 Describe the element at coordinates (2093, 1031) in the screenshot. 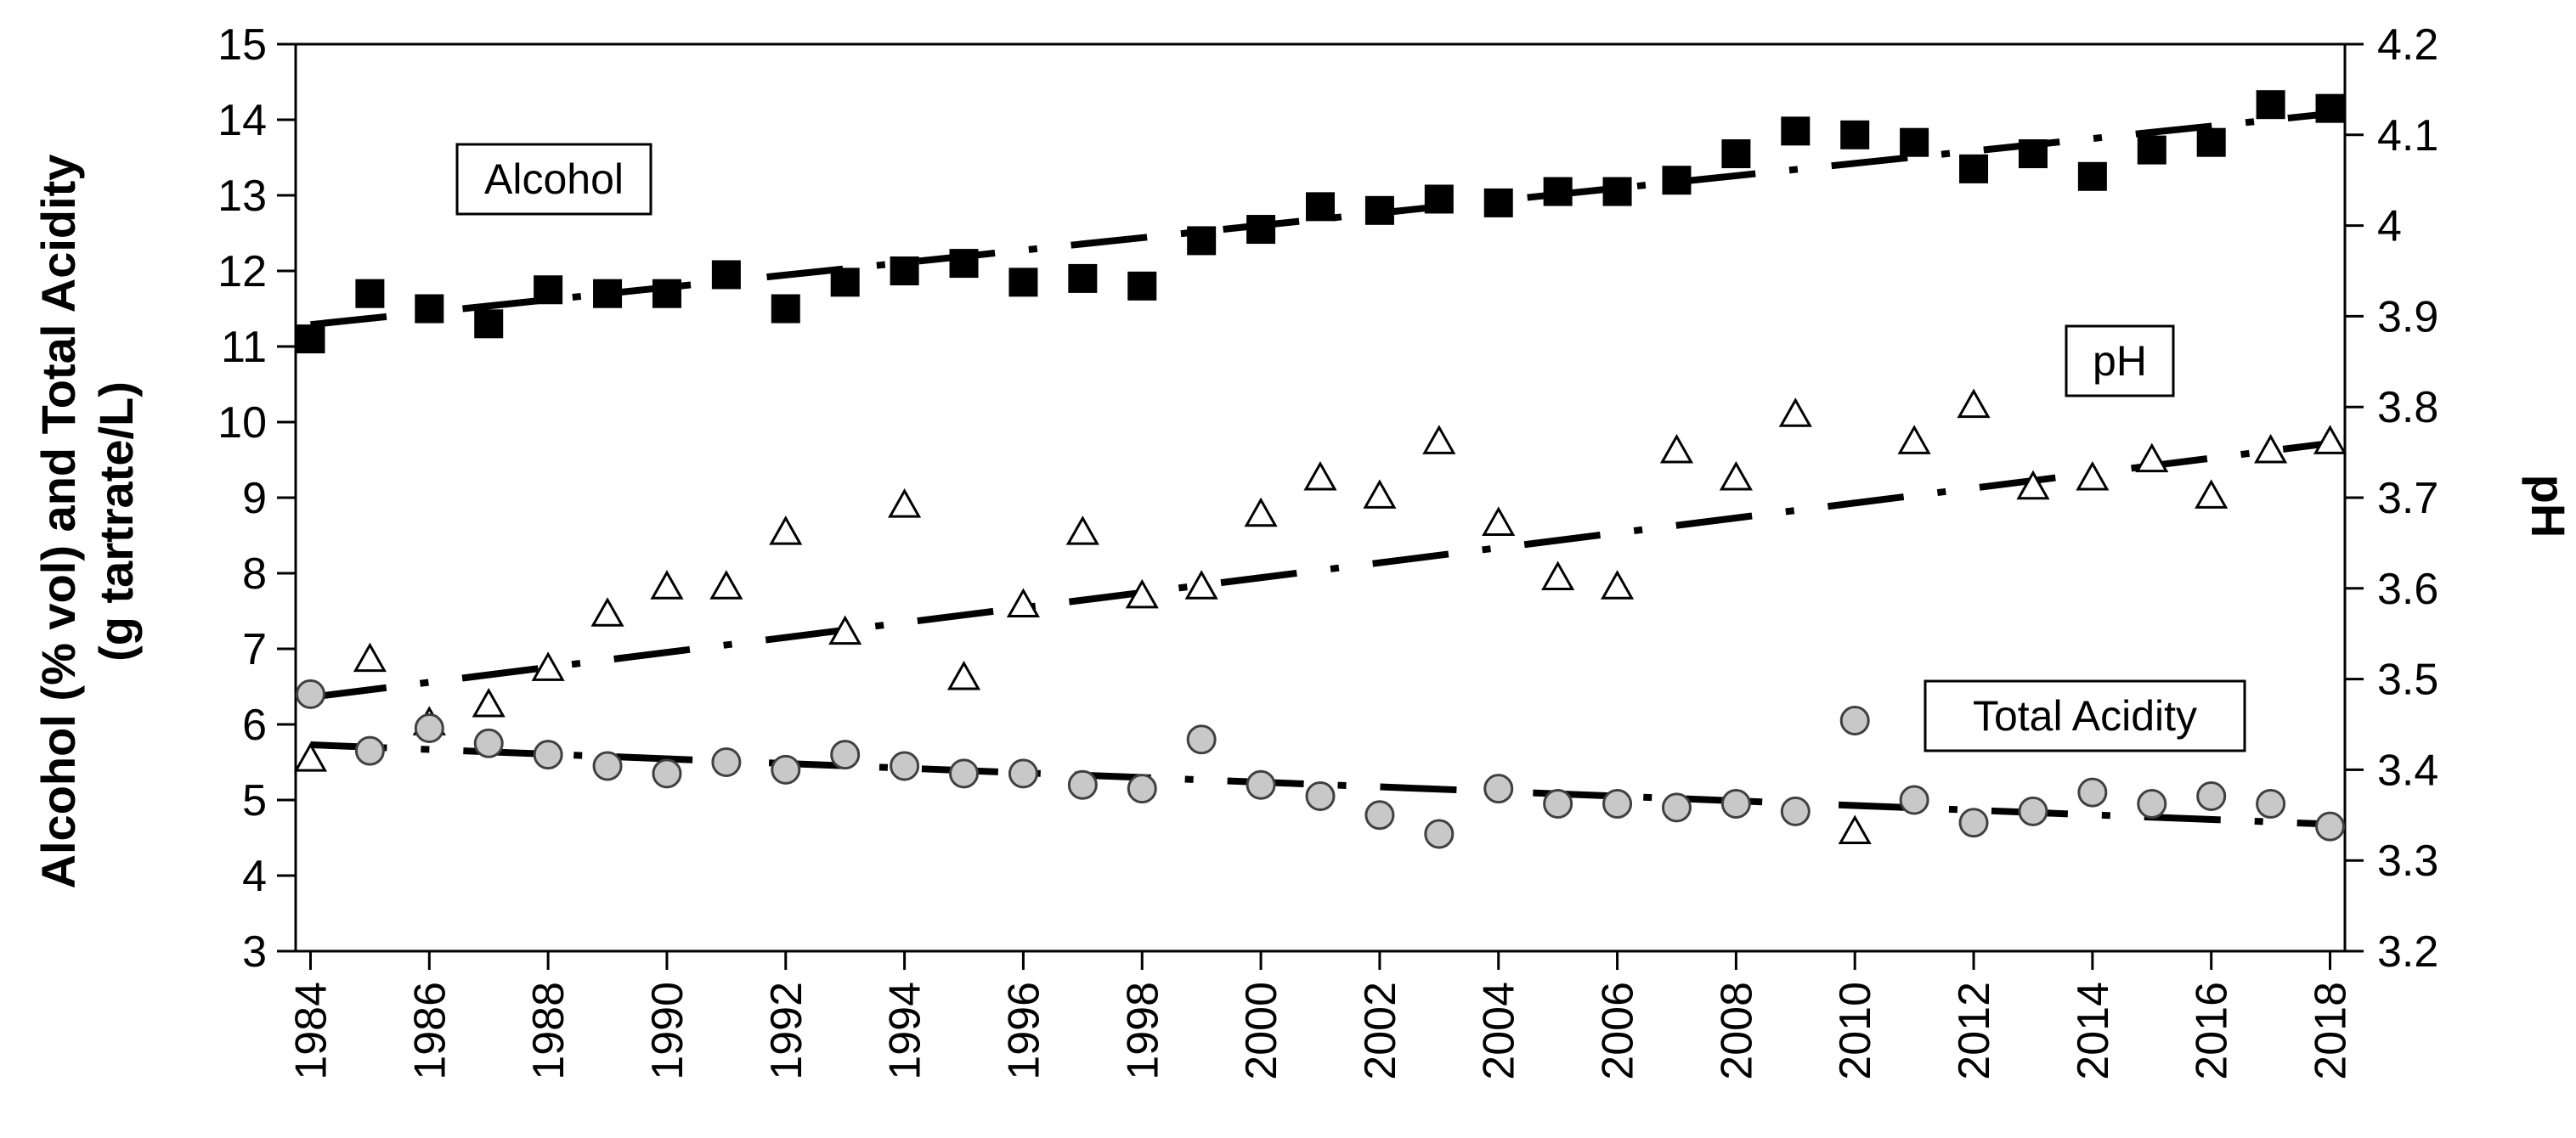

I see `x-tick-label: 2014` at that location.